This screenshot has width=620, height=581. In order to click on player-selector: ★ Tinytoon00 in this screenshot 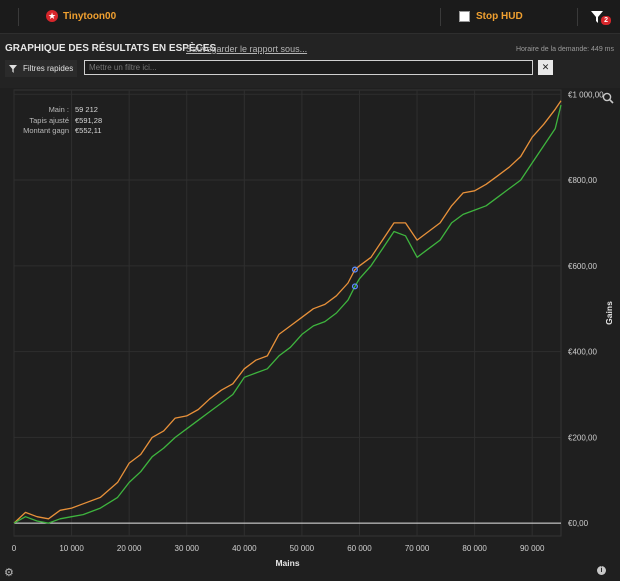, I will do `click(81, 16)`.